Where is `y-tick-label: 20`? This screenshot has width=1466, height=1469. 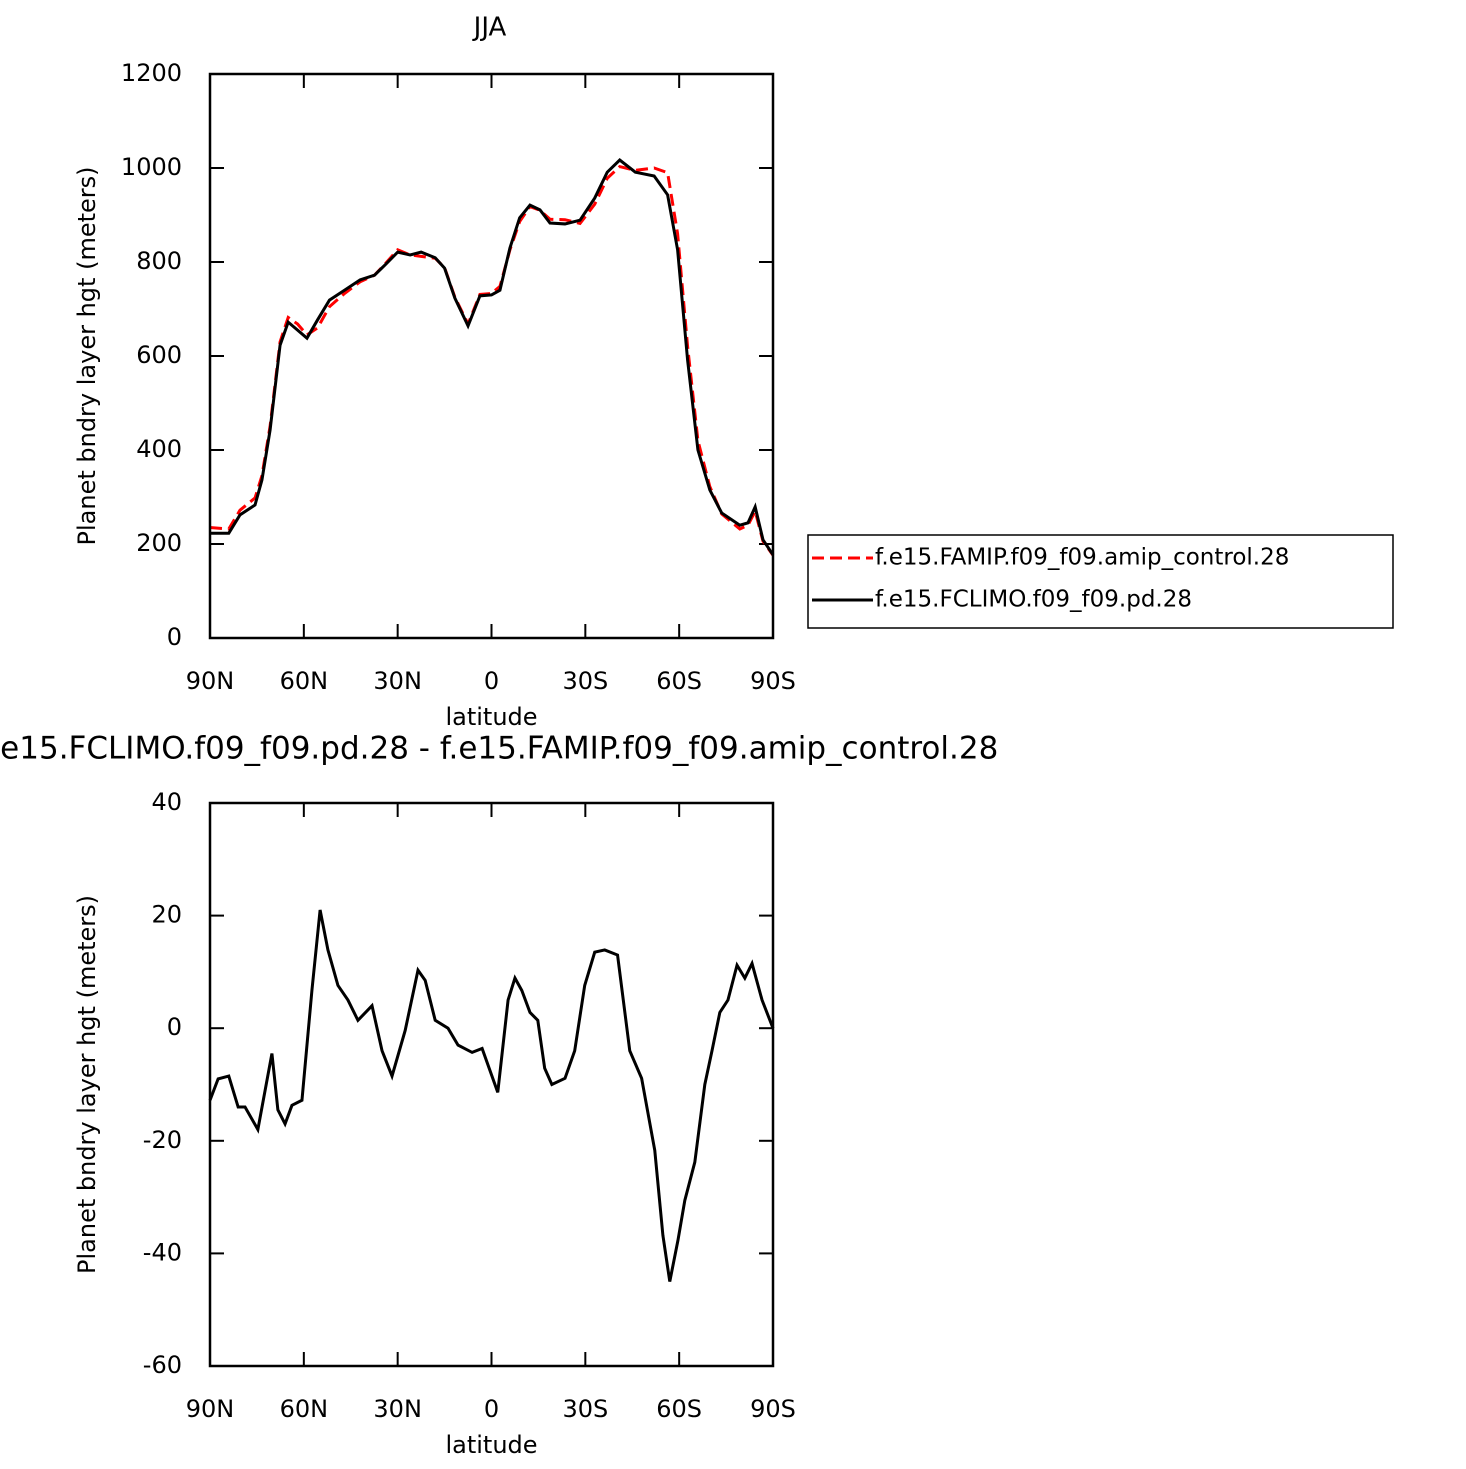
y-tick-label: 20 is located at coordinates (166, 915).